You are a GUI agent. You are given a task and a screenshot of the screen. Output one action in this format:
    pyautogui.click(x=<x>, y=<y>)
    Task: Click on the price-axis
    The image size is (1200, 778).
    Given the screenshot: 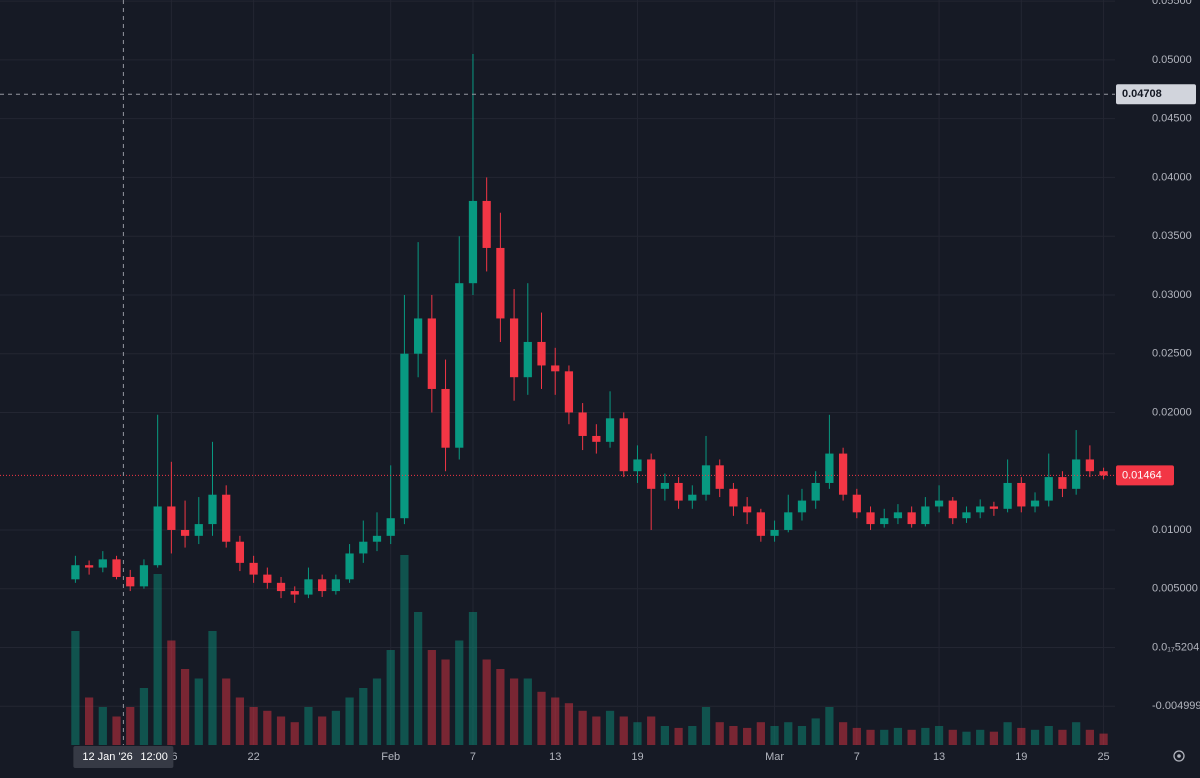 What is the action you would take?
    pyautogui.click(x=1157, y=389)
    